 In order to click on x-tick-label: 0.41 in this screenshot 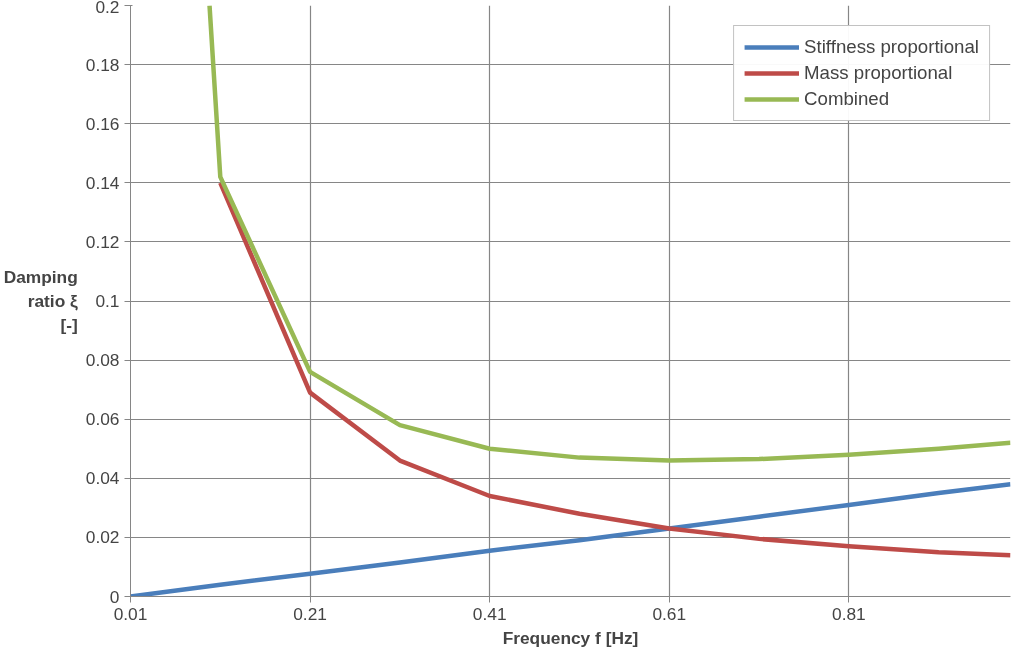, I will do `click(489, 613)`.